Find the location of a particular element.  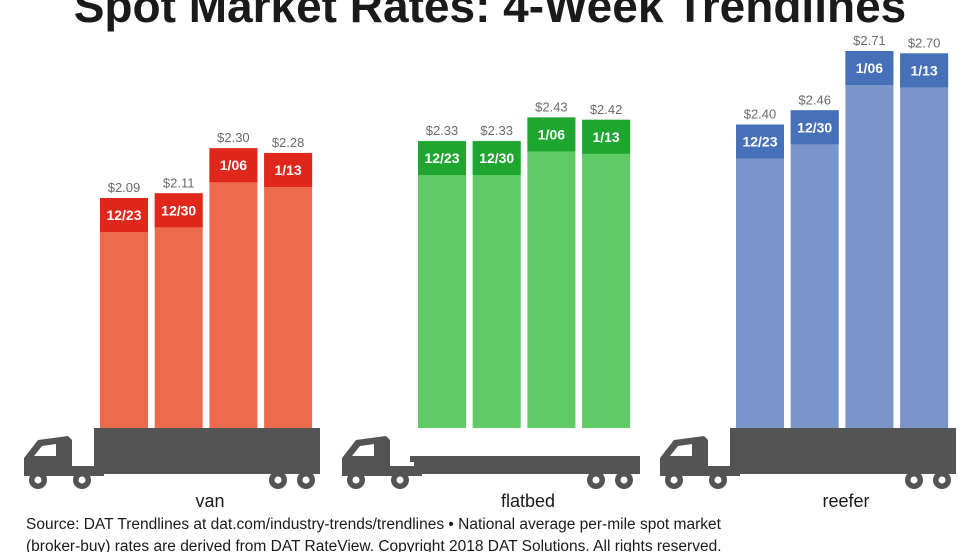

date-label-reefer-4: 1/13 is located at coordinates (923, 70).